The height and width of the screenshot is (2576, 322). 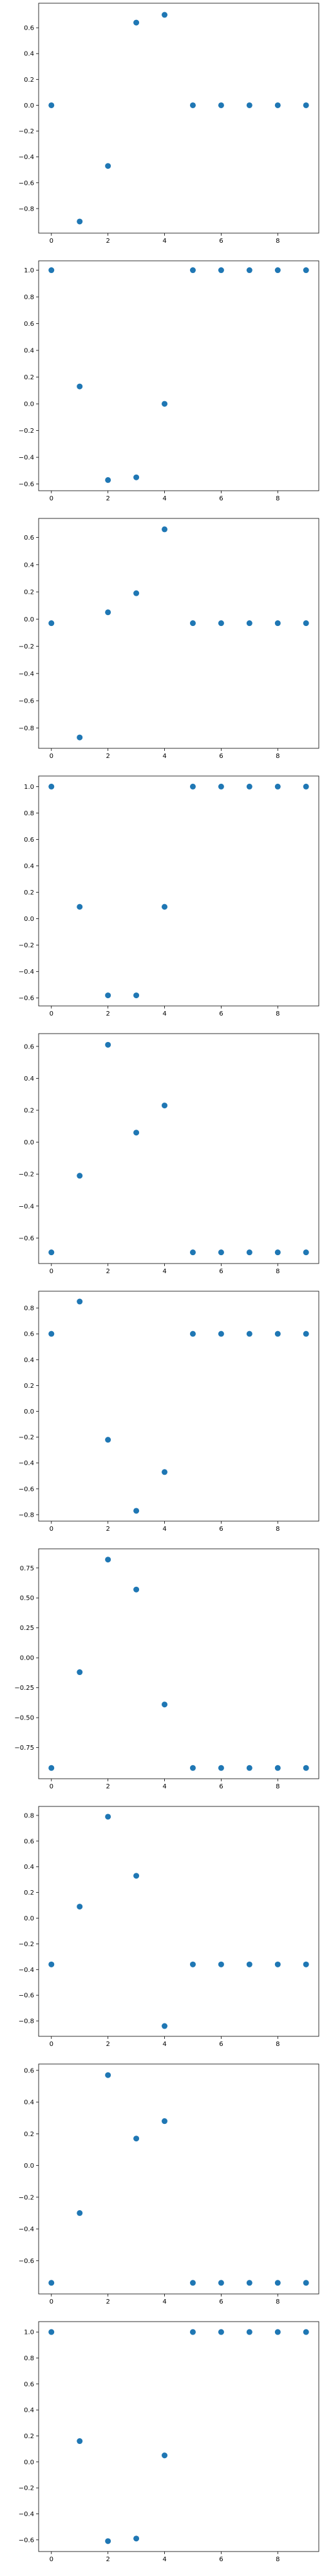 What do you see at coordinates (169, 381) in the screenshot?
I see `chart-panel-2: −0.6 −0.4 −0.2 0.0 0.2 0.4 0.6 0.8 1.0 0 2 4 6 8` at bounding box center [169, 381].